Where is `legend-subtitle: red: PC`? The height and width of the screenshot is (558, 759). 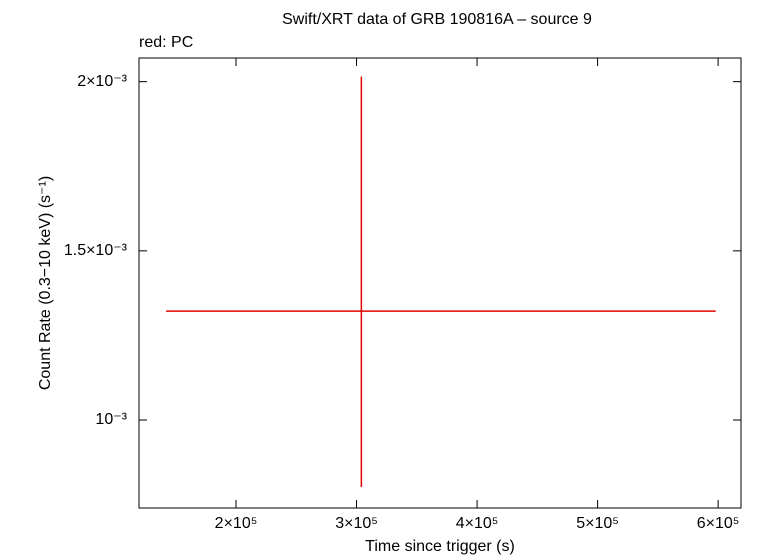
legend-subtitle: red: PC is located at coordinates (166, 42).